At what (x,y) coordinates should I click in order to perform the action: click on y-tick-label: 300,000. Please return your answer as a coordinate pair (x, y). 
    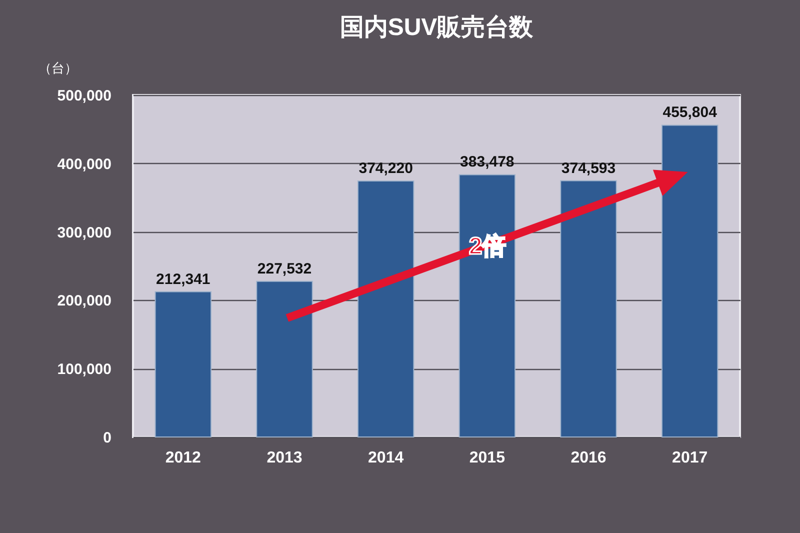
    Looking at the image, I should click on (84, 233).